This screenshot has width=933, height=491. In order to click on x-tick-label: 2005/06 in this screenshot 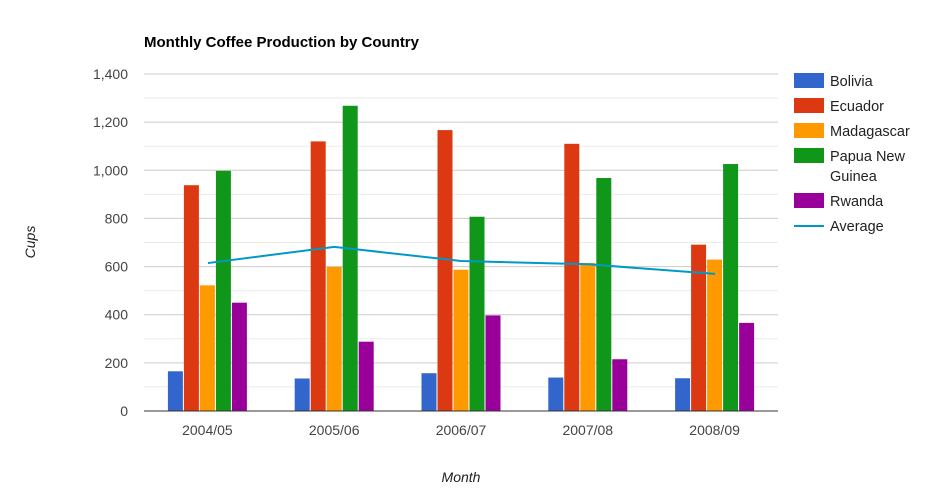, I will do `click(334, 430)`.